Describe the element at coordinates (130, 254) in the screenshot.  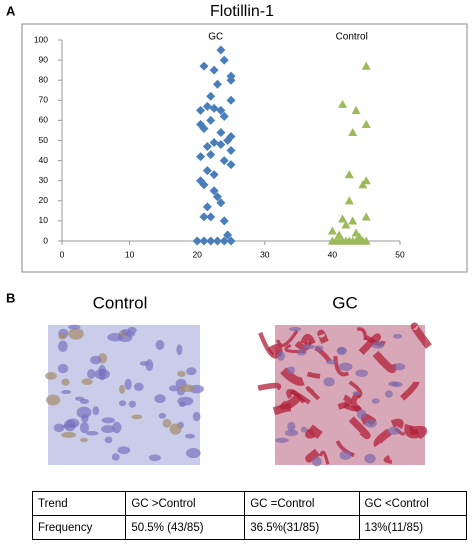
I see `x-tick-label: 10` at that location.